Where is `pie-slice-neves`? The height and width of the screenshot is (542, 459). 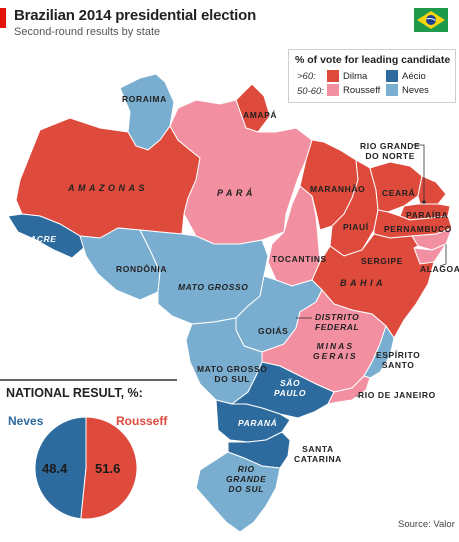
pie-slice-neves is located at coordinates (60, 468).